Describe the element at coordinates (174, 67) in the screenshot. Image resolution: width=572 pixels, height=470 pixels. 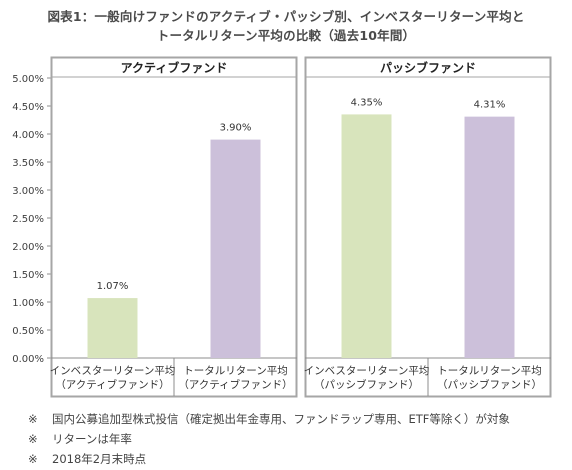
I see `panel-title: アクティブファンド` at that location.